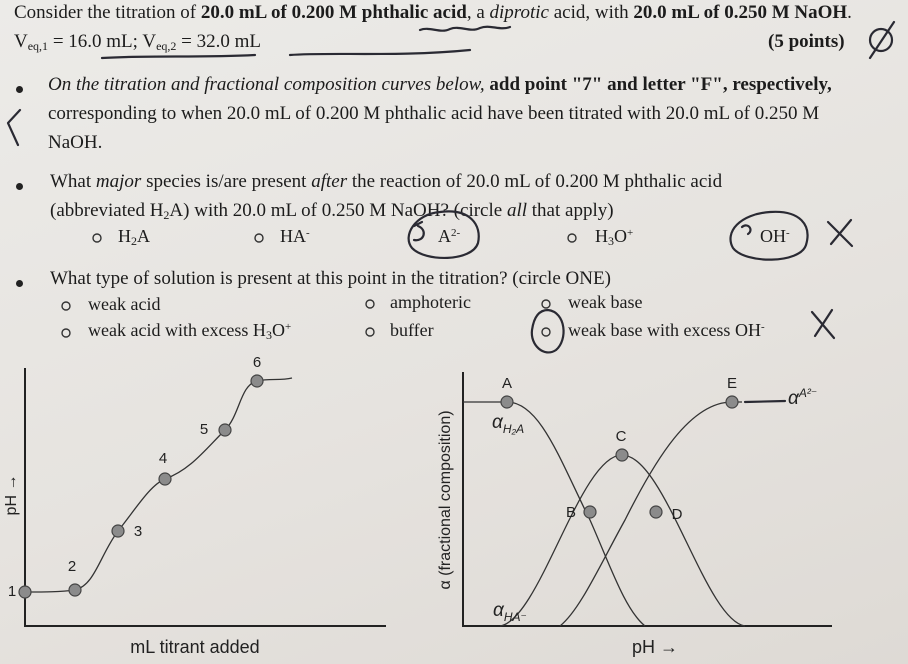 The height and width of the screenshot is (664, 908). I want to click on curve, so click(554, 514).